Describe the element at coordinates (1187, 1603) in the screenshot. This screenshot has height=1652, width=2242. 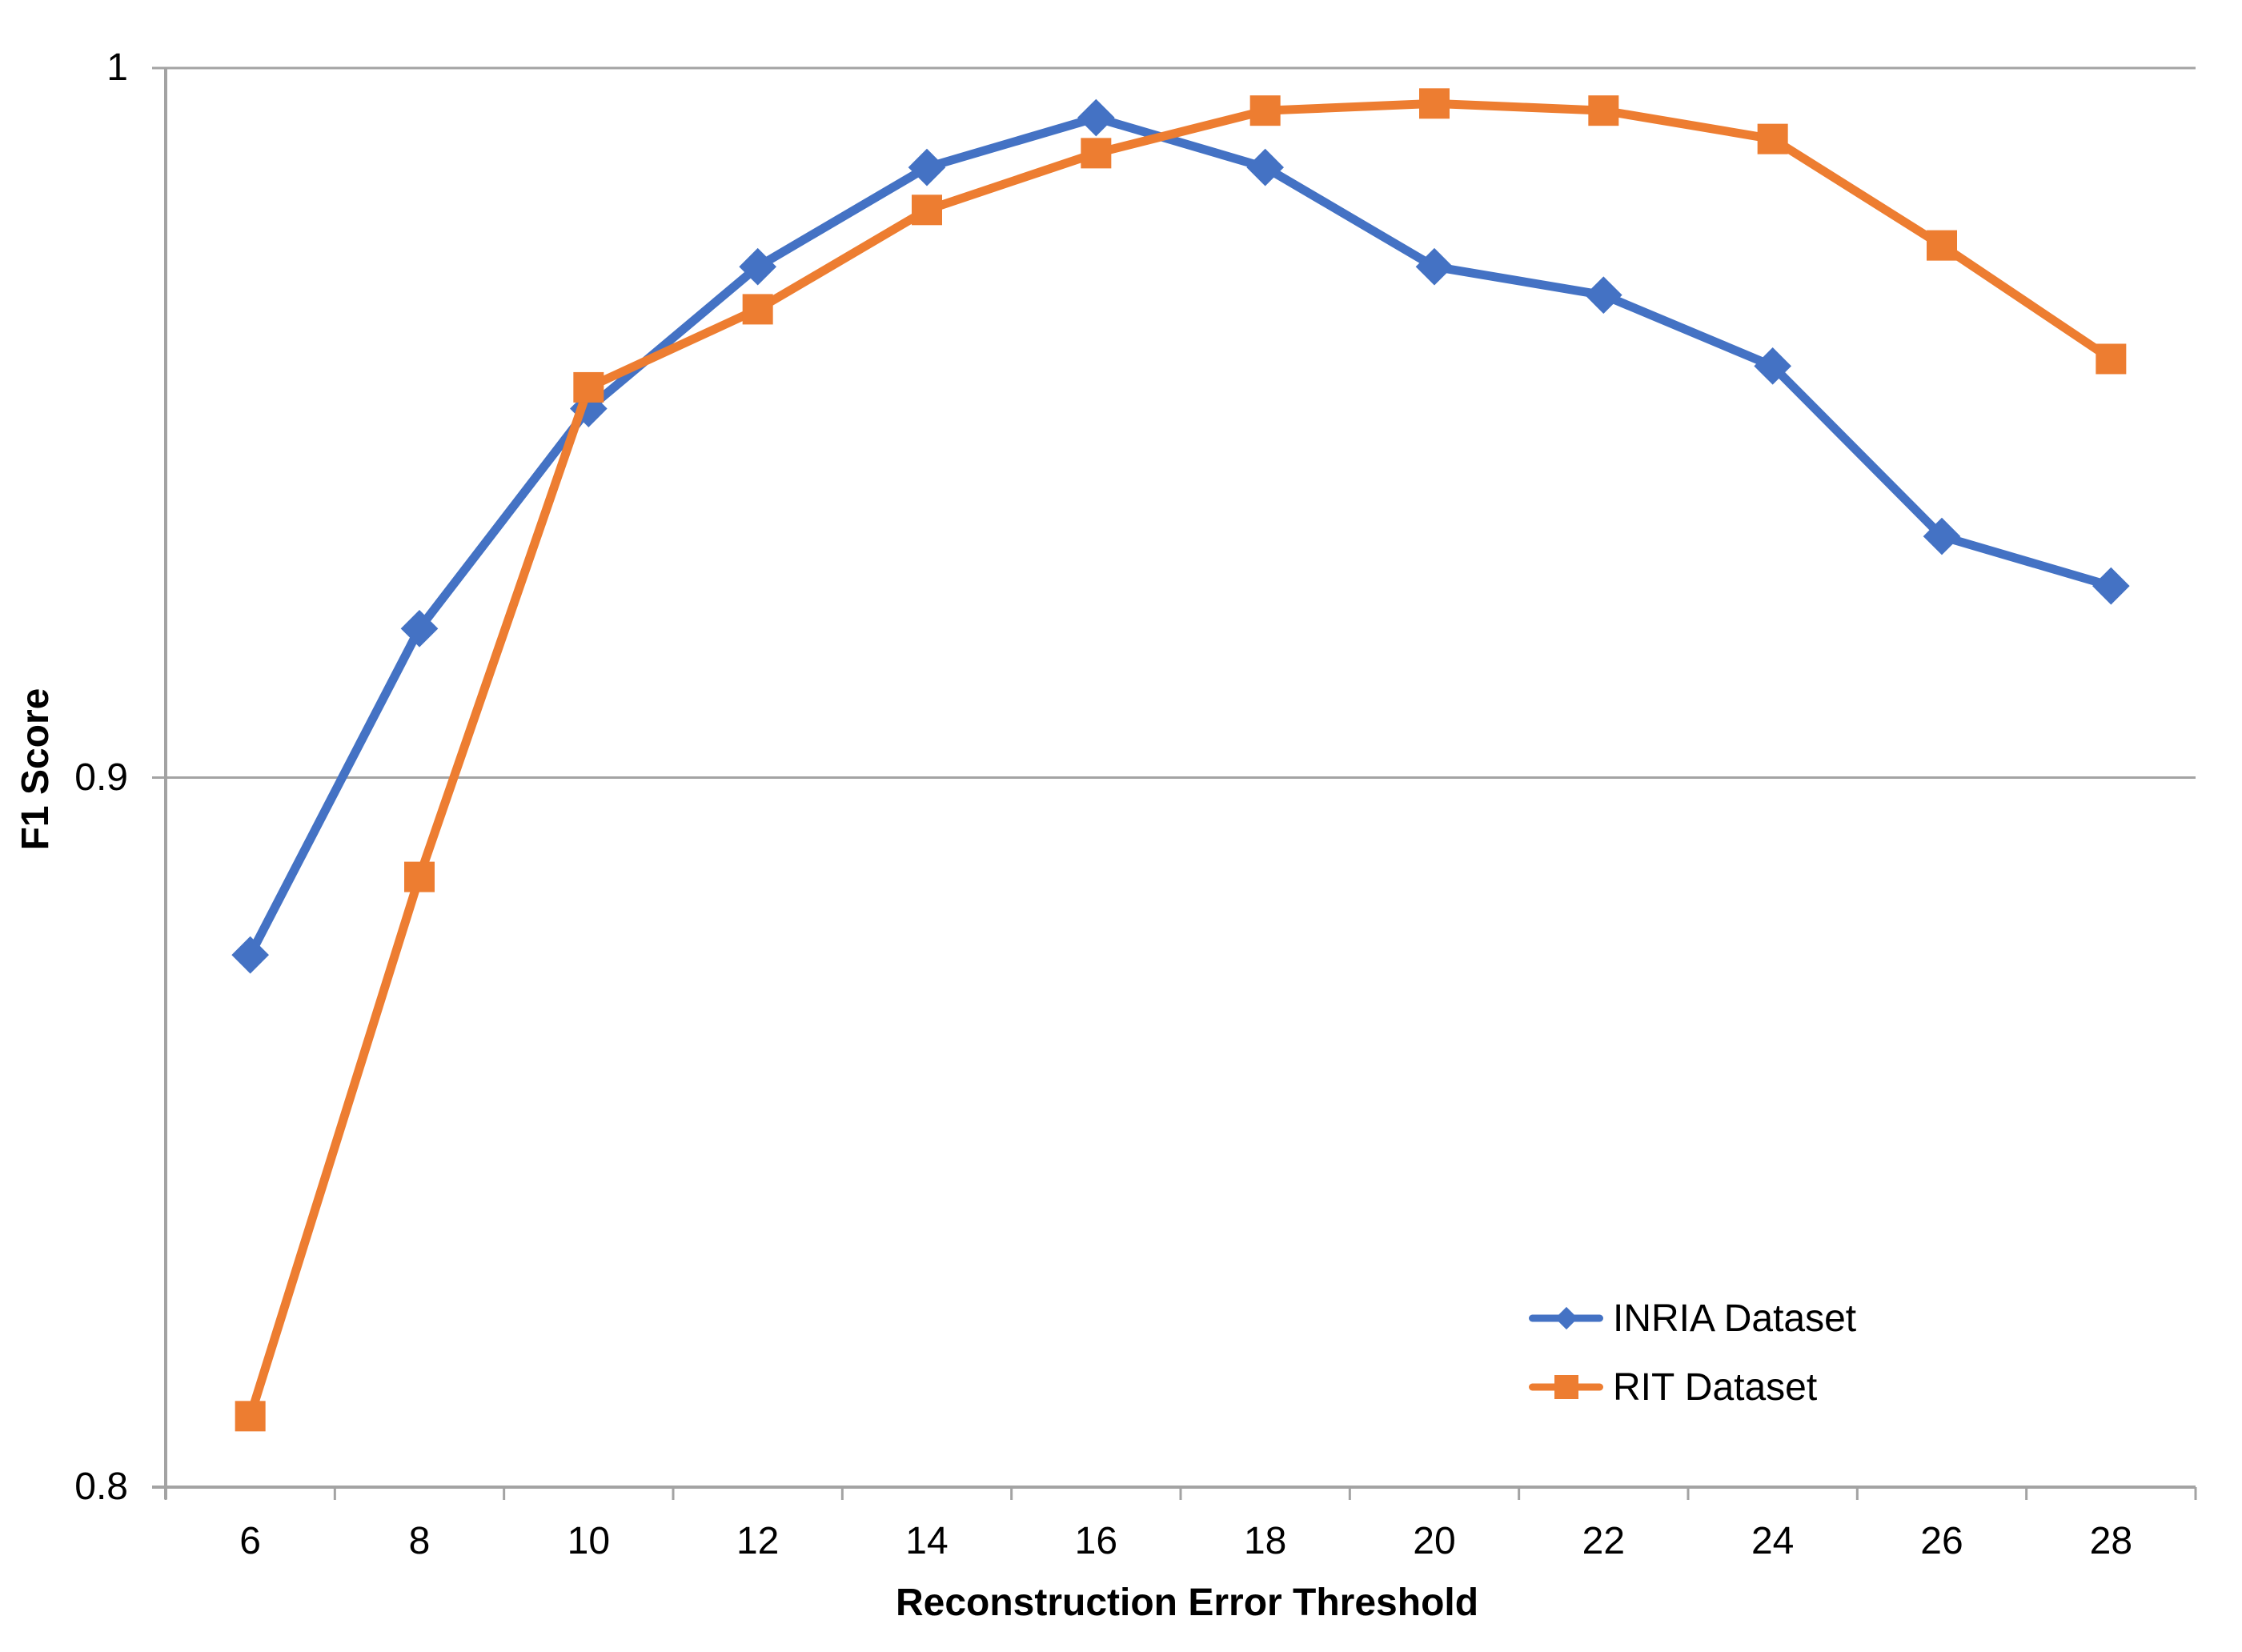
I see `x-axis-title: Reconstruction Error Threshold` at that location.